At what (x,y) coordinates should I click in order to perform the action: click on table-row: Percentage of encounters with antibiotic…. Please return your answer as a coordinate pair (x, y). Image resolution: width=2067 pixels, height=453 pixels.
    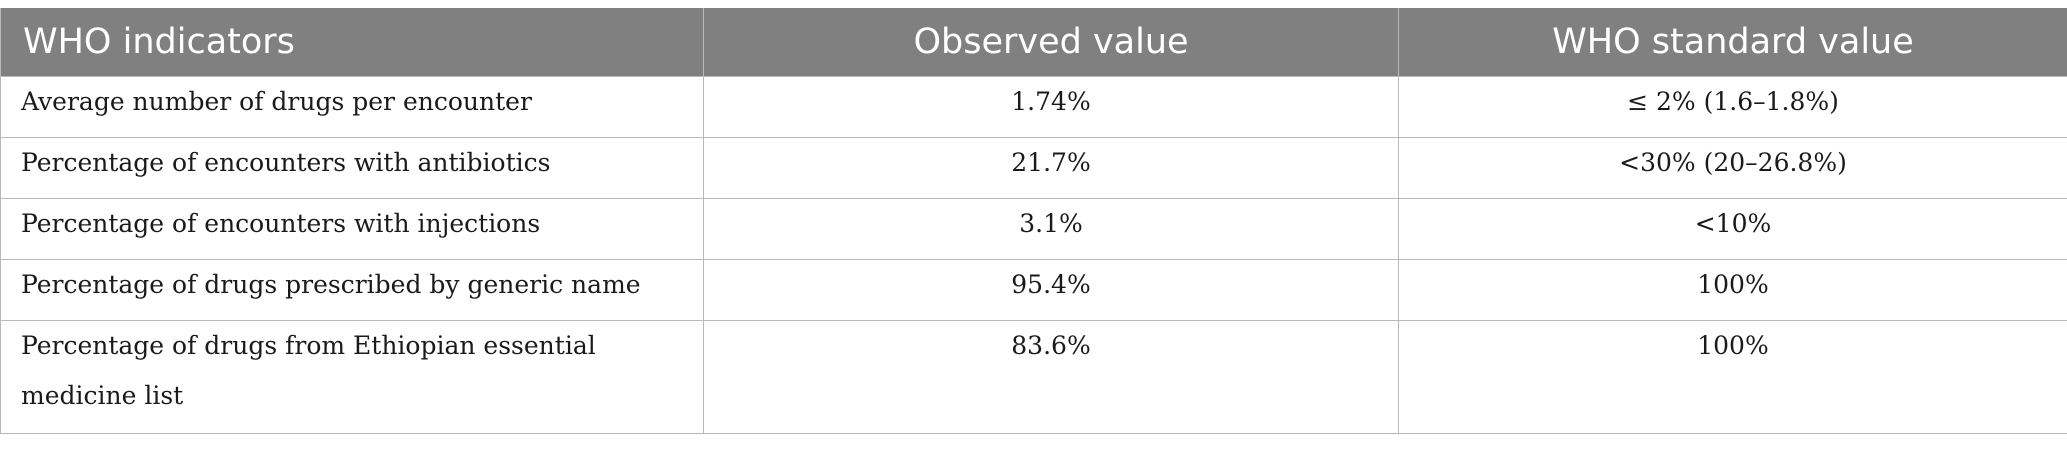
    Looking at the image, I should click on (1033, 168).